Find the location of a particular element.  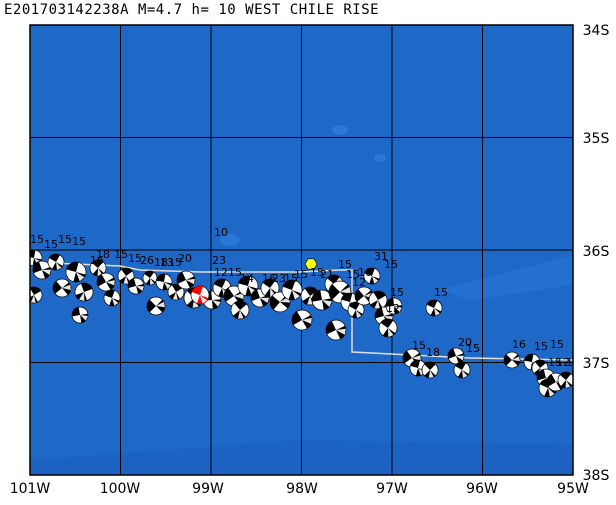

latitude-label: 34S is located at coordinates (596, 31).